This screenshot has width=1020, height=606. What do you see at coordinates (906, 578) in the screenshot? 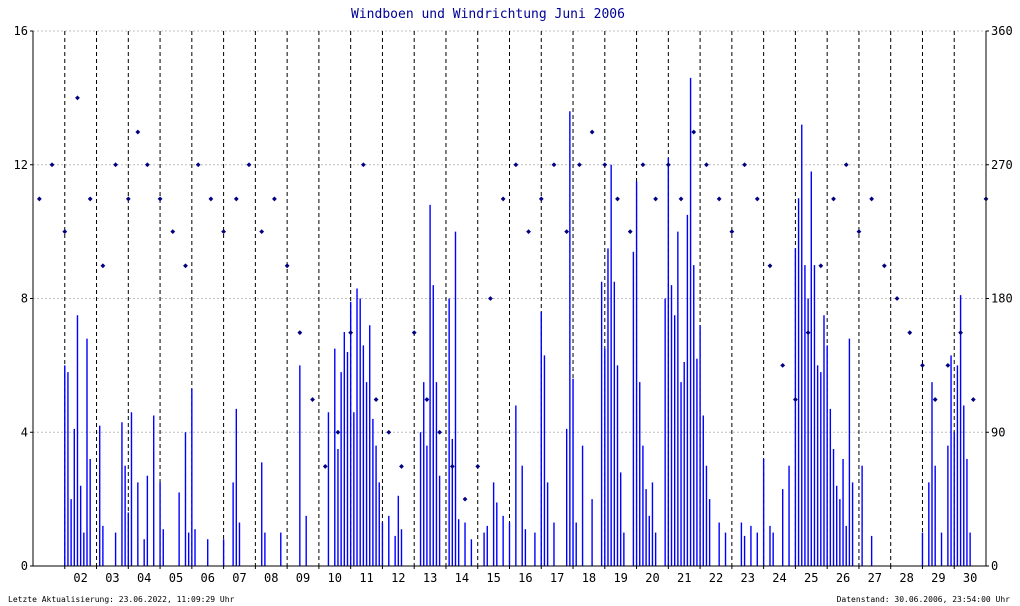
I see `x-tick-label: 28` at bounding box center [906, 578].